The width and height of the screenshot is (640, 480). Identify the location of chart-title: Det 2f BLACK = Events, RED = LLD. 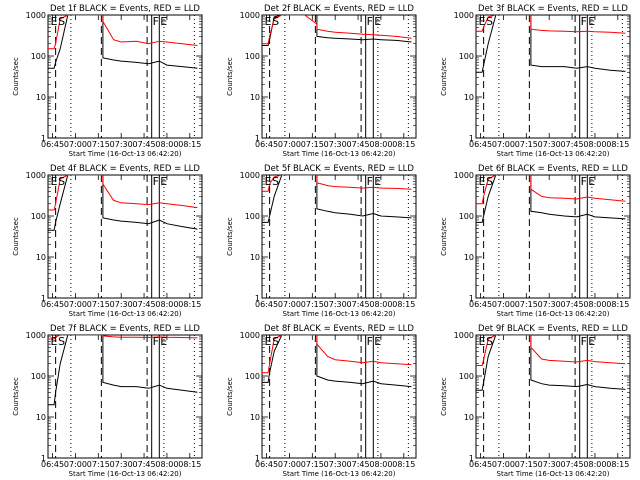
(339, 9).